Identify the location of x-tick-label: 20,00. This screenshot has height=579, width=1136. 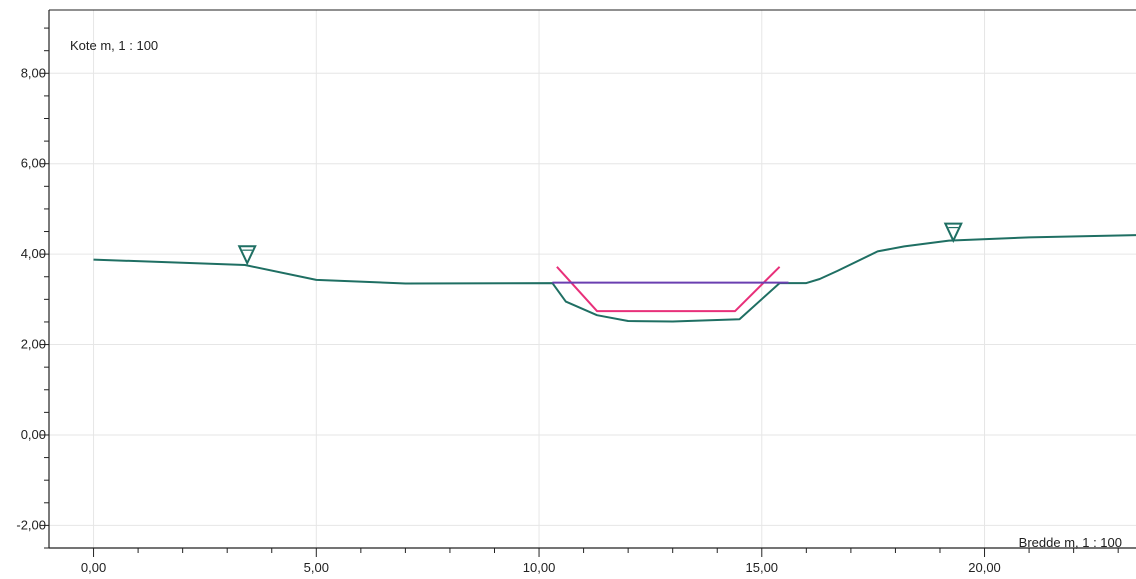
(984, 567).